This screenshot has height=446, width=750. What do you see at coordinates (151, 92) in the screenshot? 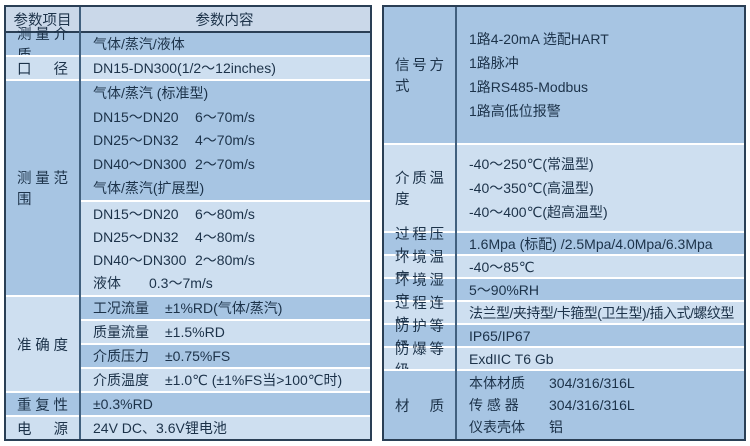
I see `range-line: 气体/蒸汽 (标准型)` at bounding box center [151, 92].